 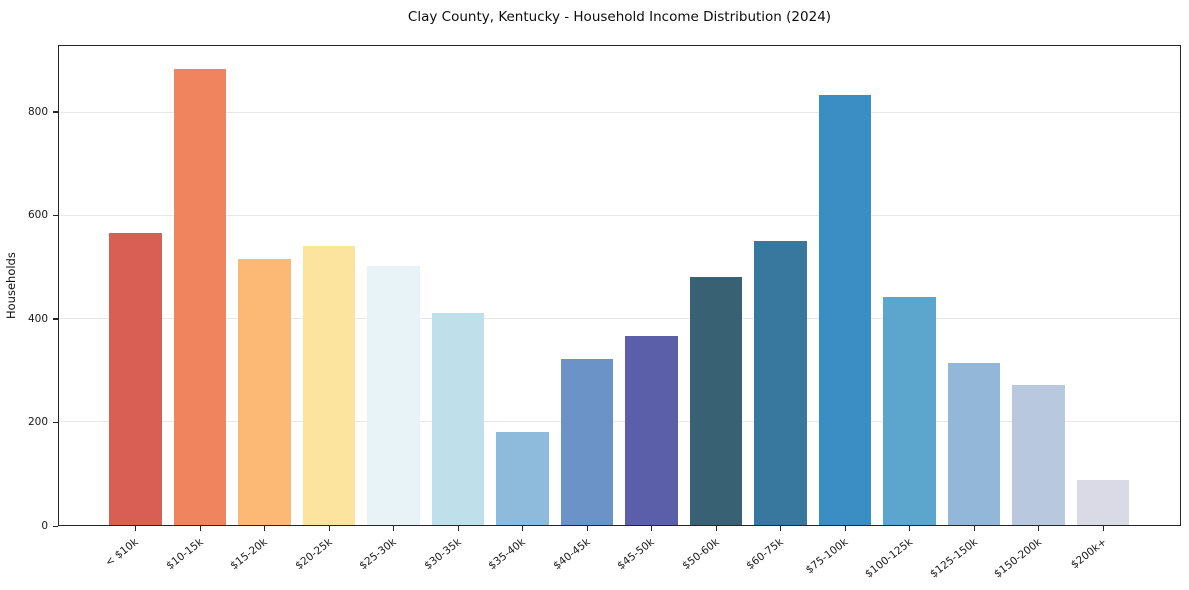 I want to click on bar-$100-125k, so click(x=909, y=410).